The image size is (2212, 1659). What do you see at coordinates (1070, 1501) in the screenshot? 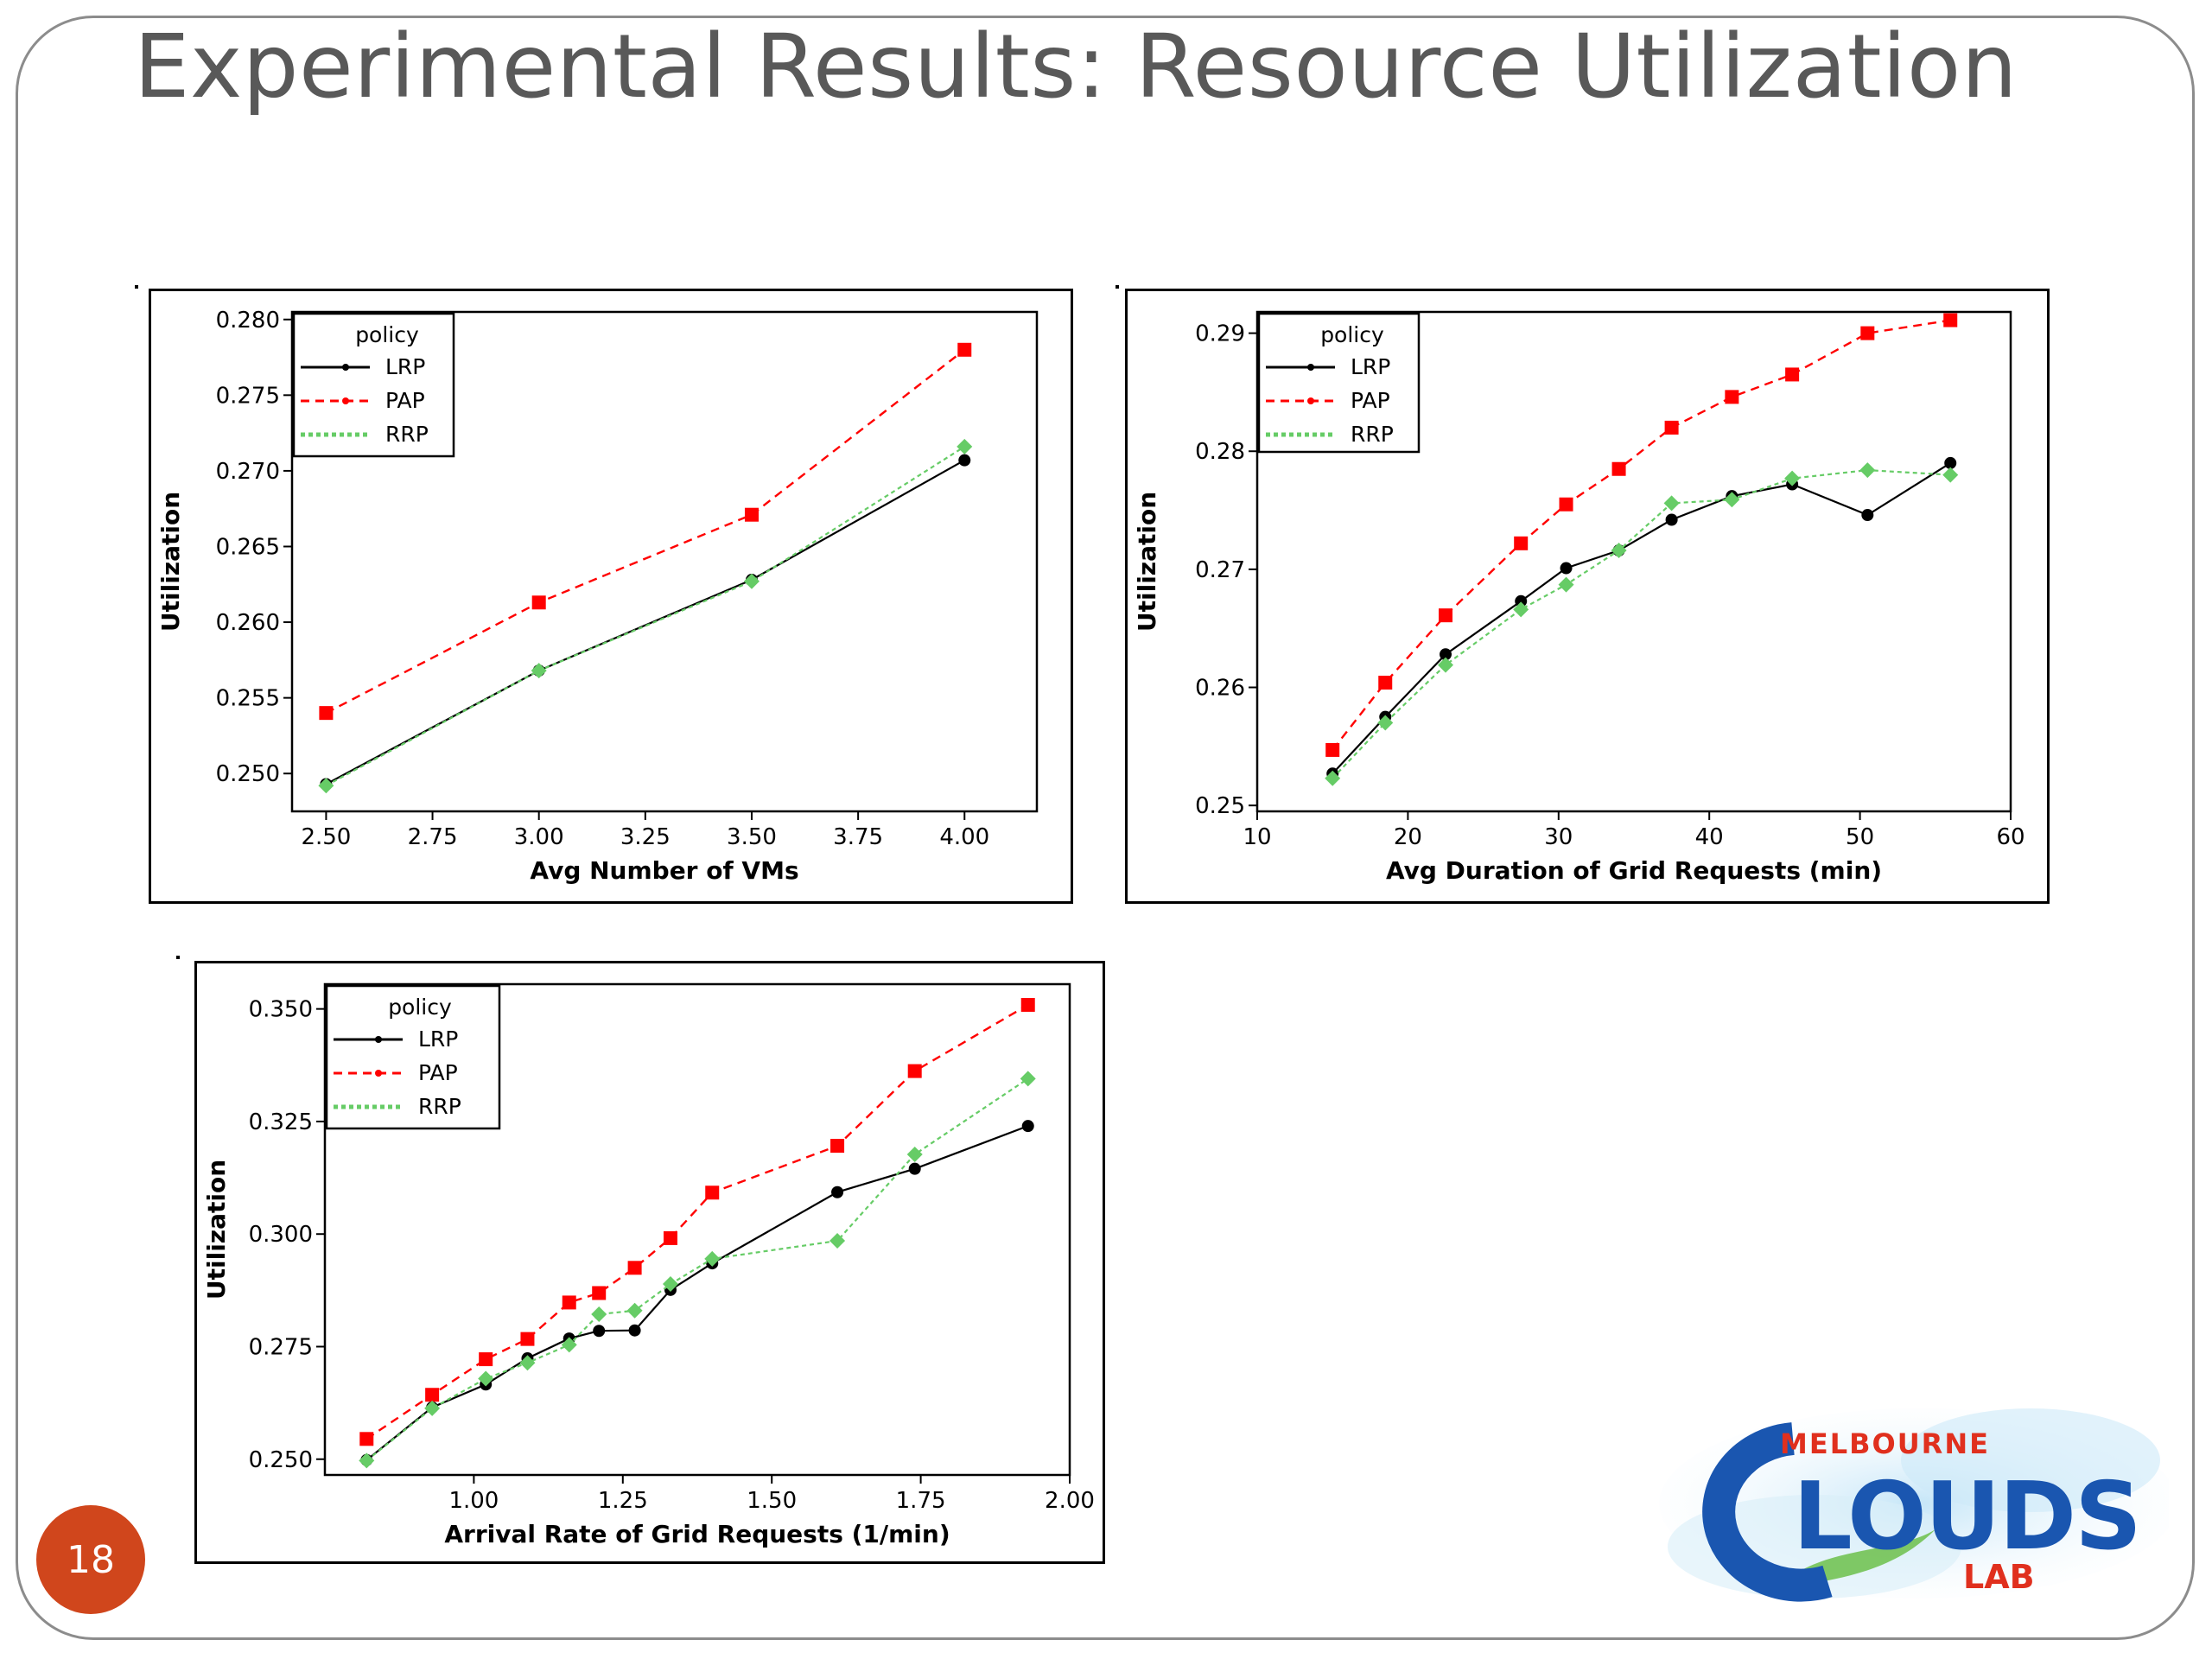
I see `x-tick-label: 2.00` at bounding box center [1070, 1501].